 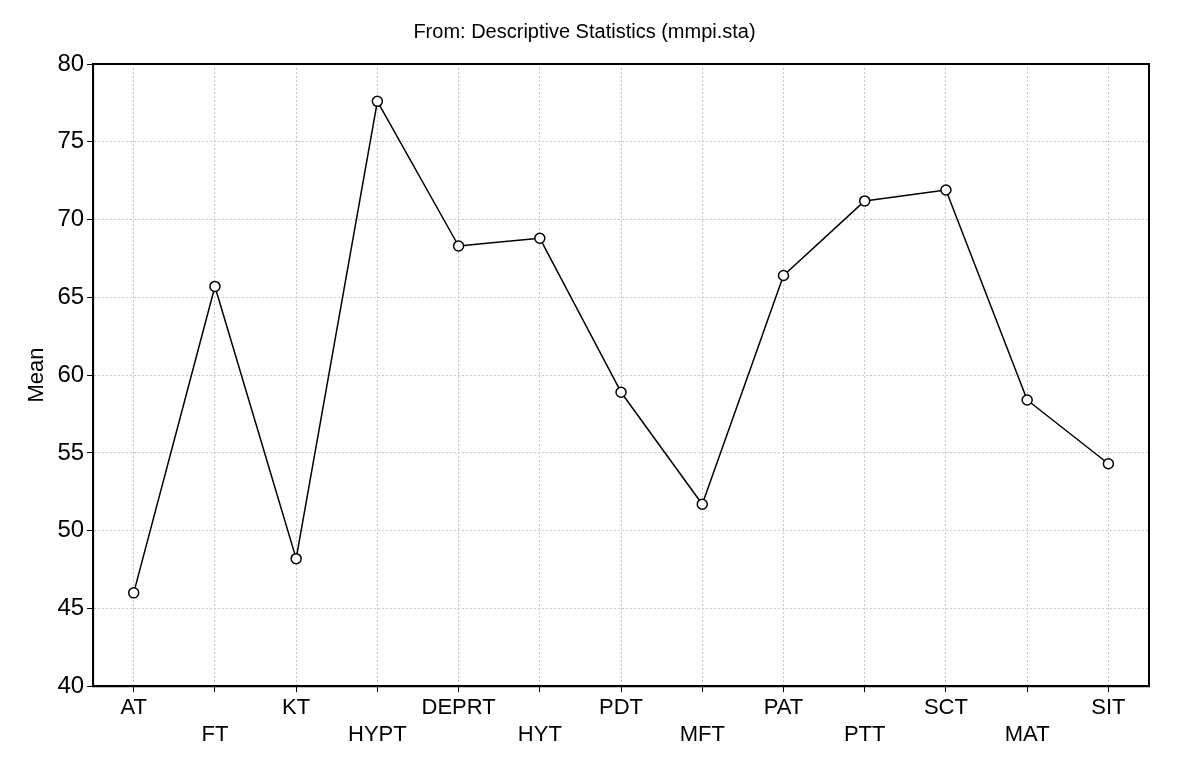 I want to click on x-tick-label: AT, so click(x=133, y=707).